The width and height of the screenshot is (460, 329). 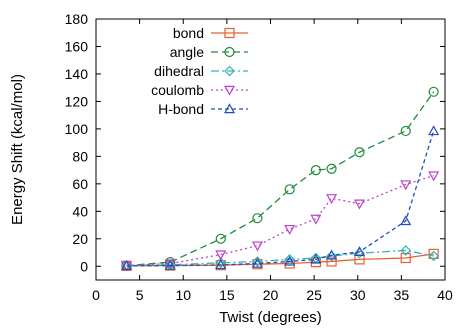 What do you see at coordinates (402, 295) in the screenshot?
I see `x-tick-label: 35` at bounding box center [402, 295].